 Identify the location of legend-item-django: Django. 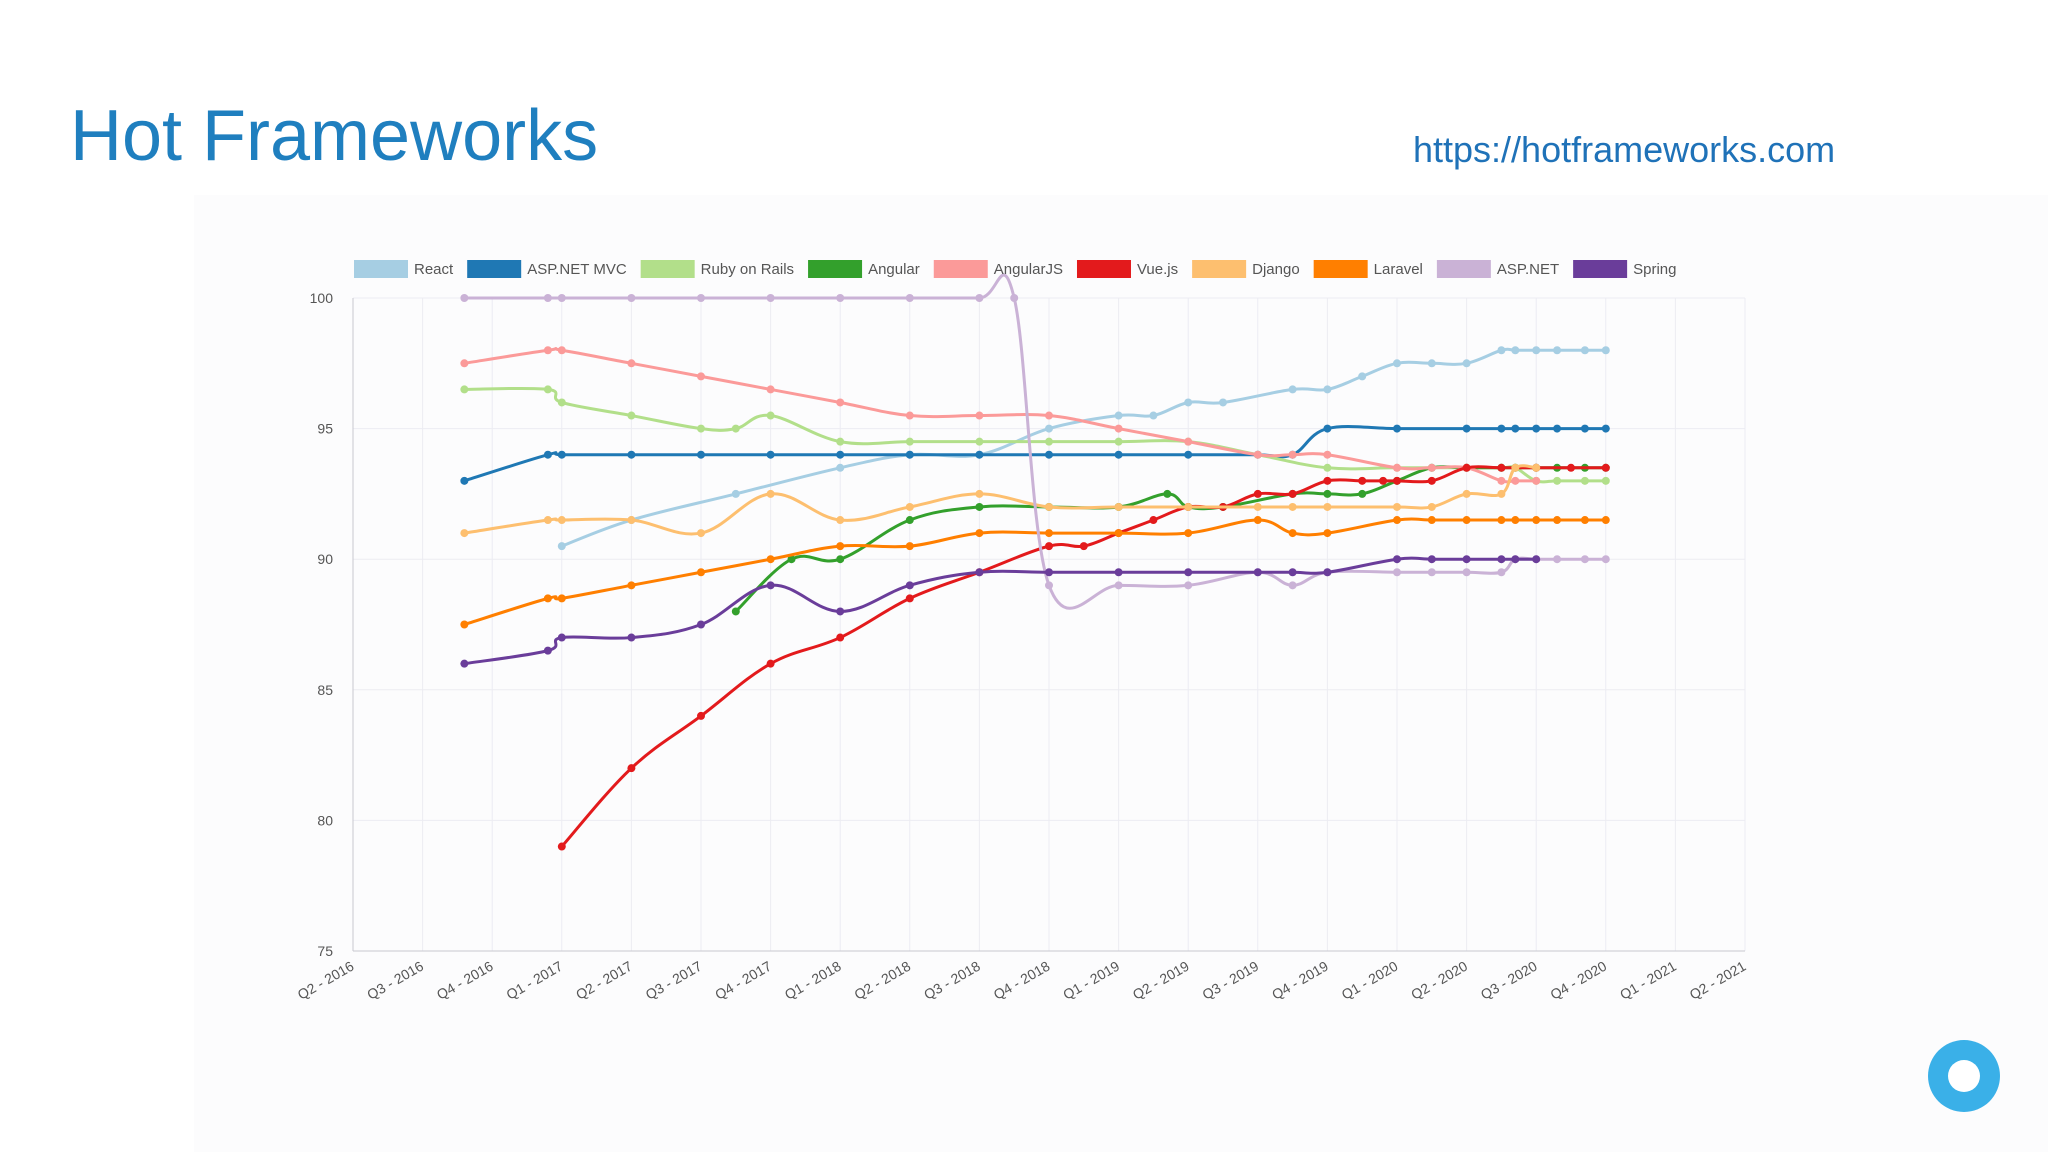
(1246, 269).